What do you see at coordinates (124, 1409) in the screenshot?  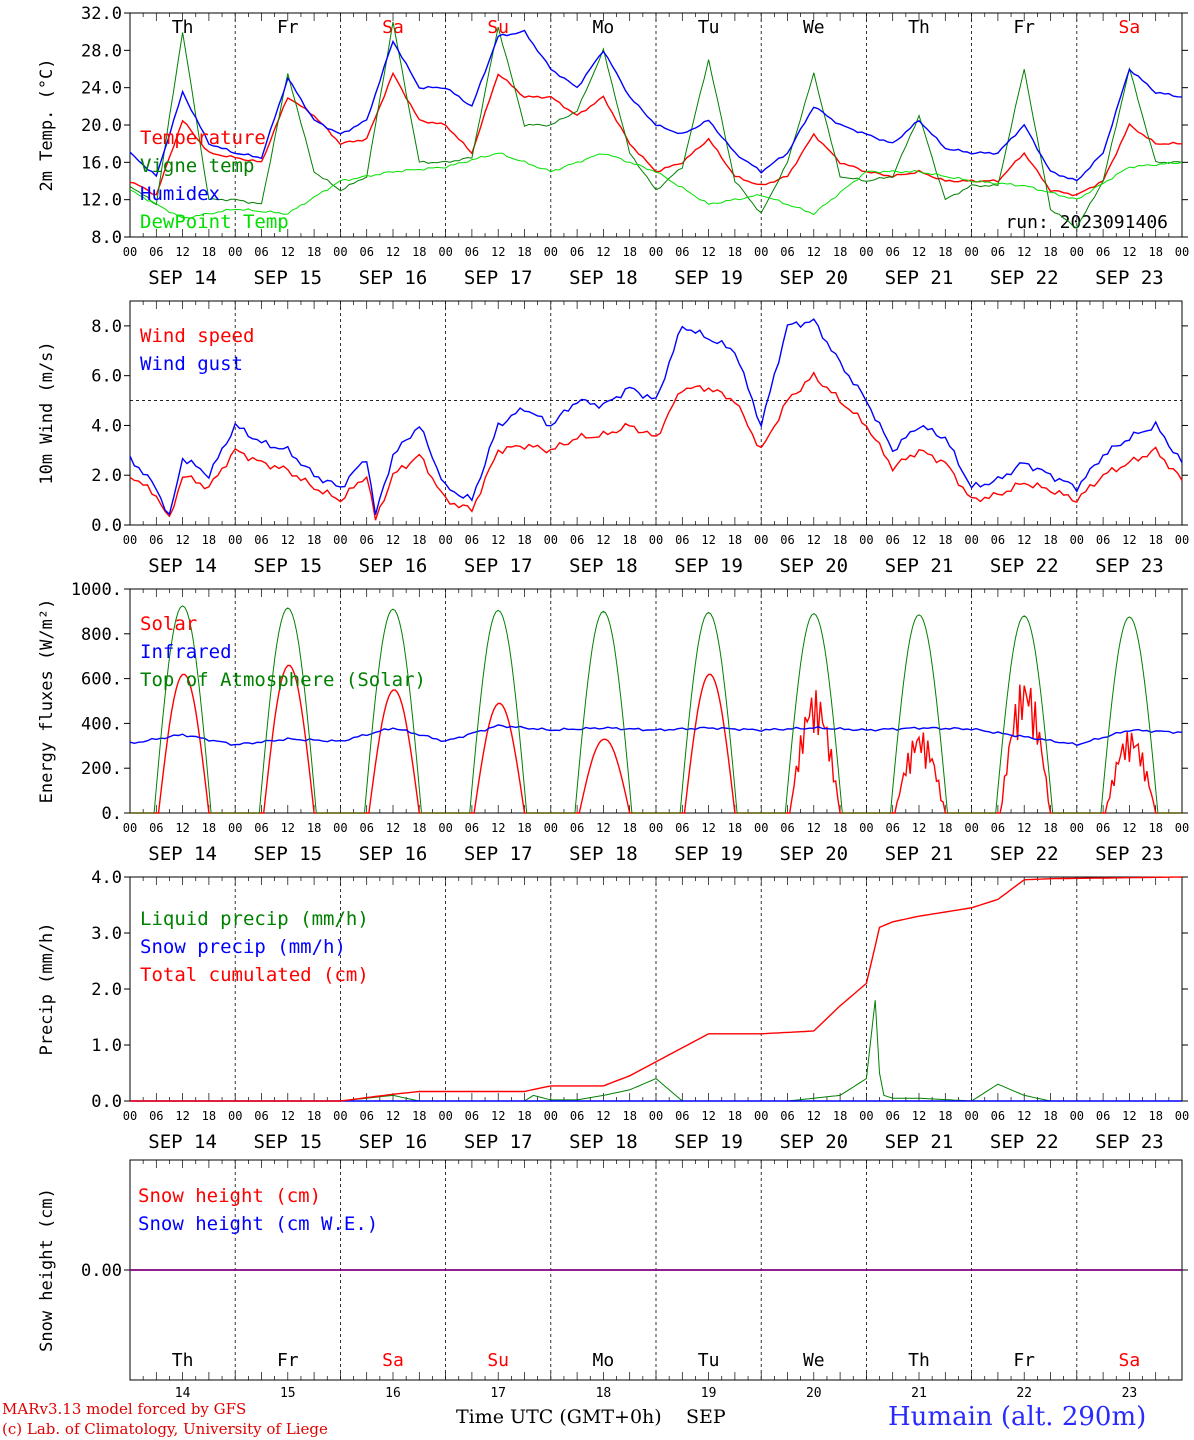 I see `model-credit: MARv3.13 model forced by GFS` at bounding box center [124, 1409].